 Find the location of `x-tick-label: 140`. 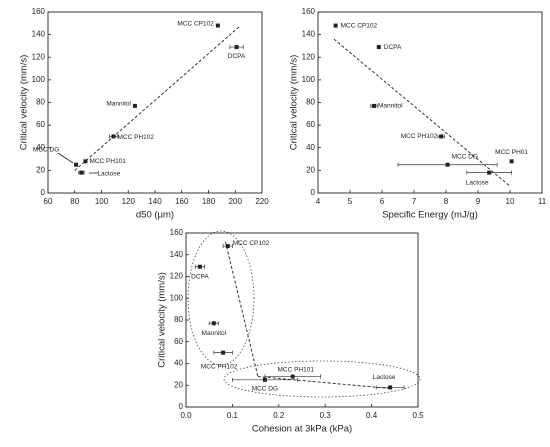

x-tick-label: 140 is located at coordinates (155, 201).